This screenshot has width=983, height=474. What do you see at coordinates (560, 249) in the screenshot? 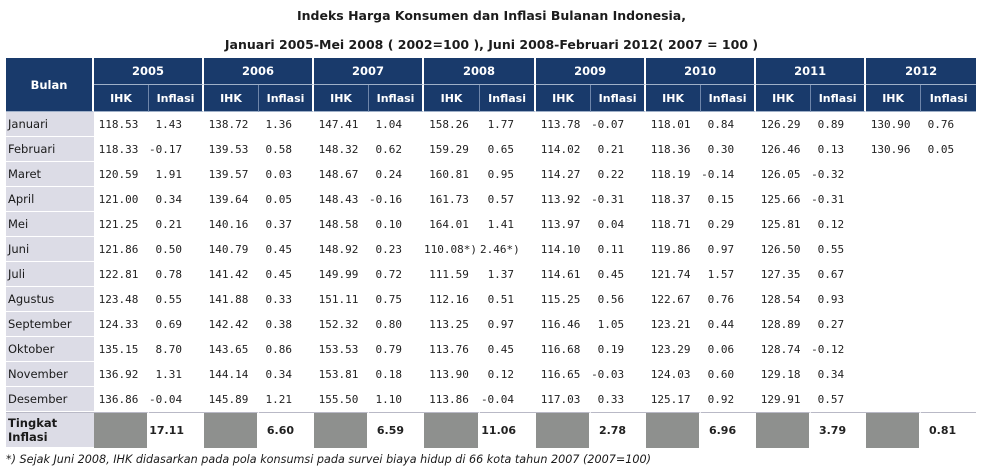
I see `ihk-cell: 114.10` at bounding box center [560, 249].